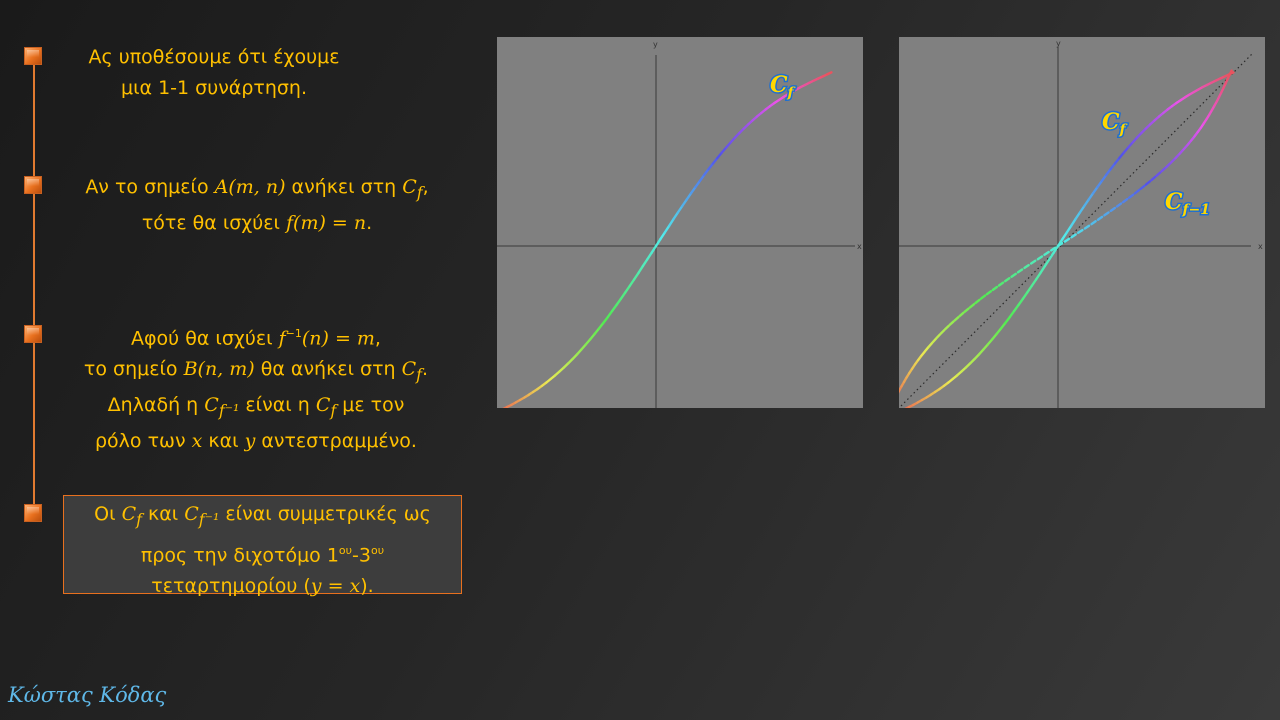  I want to click on text-run: Αν το σημείο, so click(150, 187).